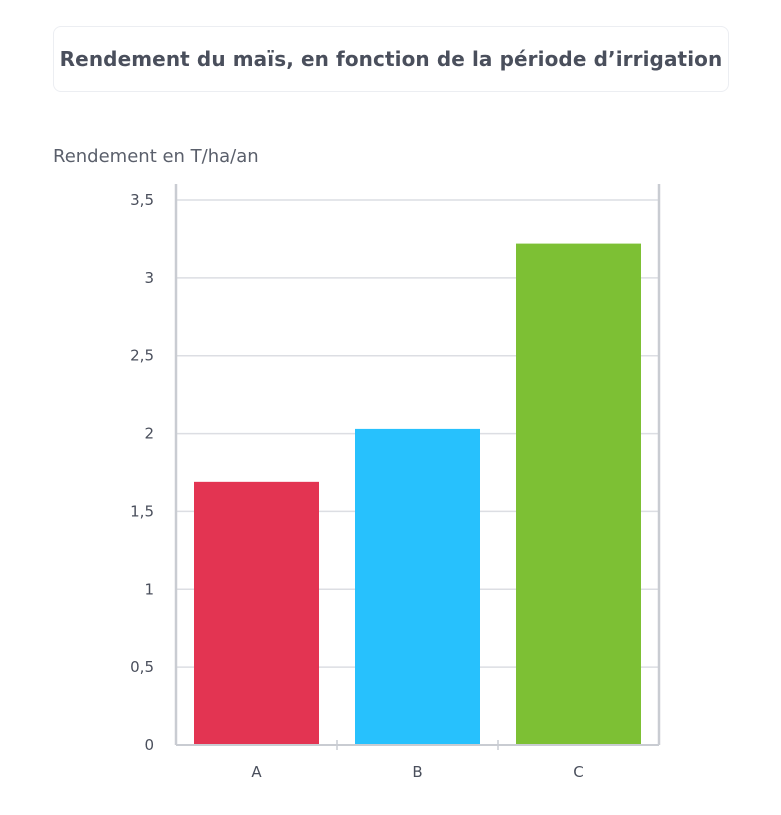 This screenshot has width=781, height=815. Describe the element at coordinates (578, 772) in the screenshot. I see `x-tick-label: C` at that location.